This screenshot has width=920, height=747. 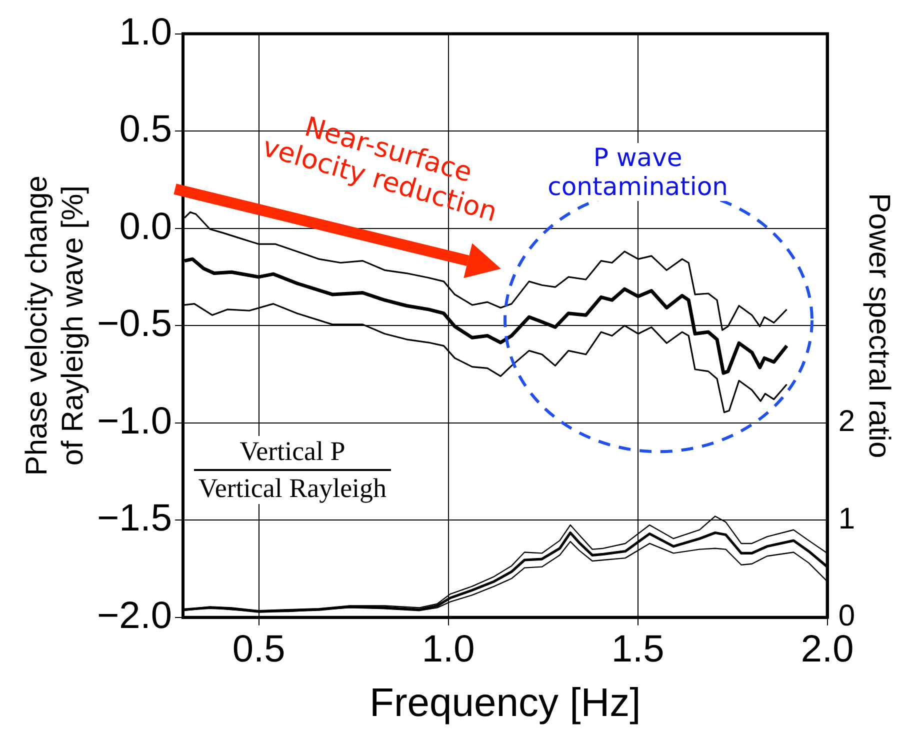 I want to click on y-tick-label: 1.0, so click(x=145, y=32).